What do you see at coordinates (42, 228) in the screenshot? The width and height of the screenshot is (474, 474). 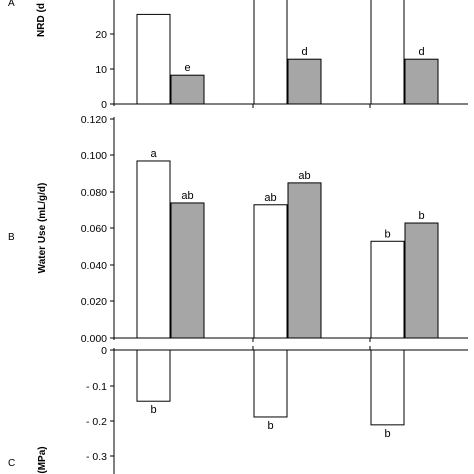 I see `y-axis-label: Water Use (mL/g/d)` at bounding box center [42, 228].